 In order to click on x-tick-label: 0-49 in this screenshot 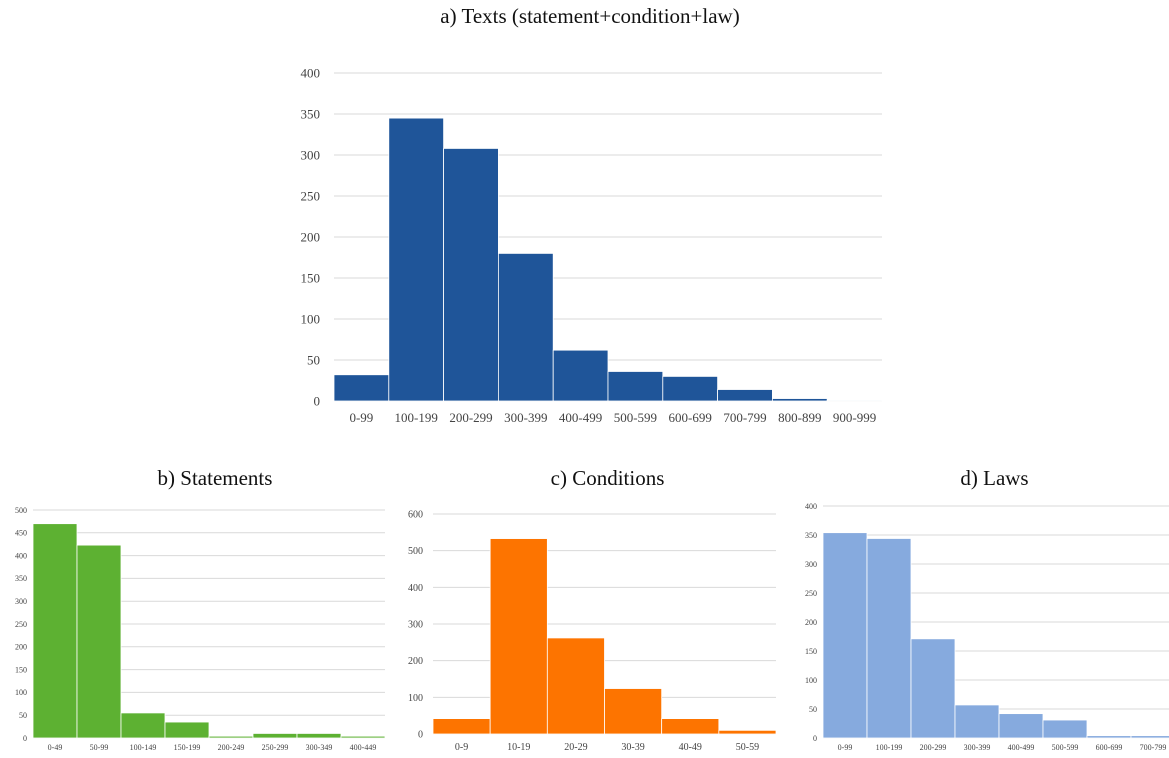, I will do `click(55, 747)`.